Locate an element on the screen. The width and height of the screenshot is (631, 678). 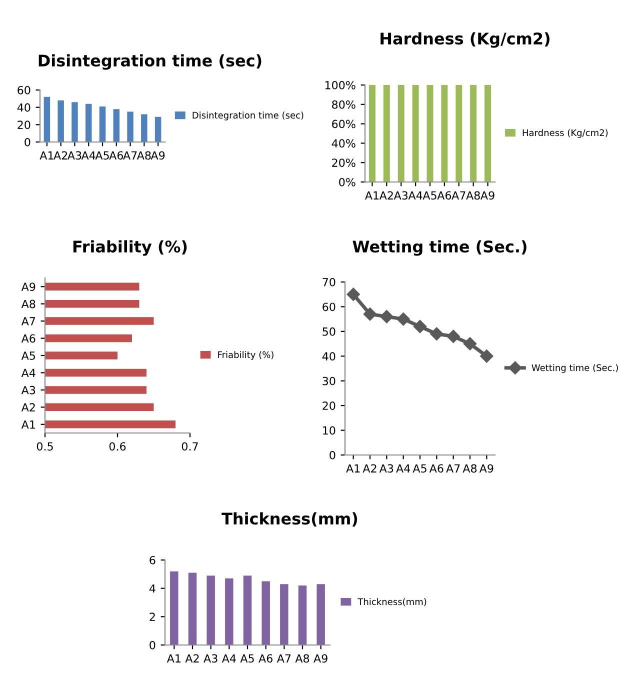
y-tick-label: 2 is located at coordinates (152, 616).